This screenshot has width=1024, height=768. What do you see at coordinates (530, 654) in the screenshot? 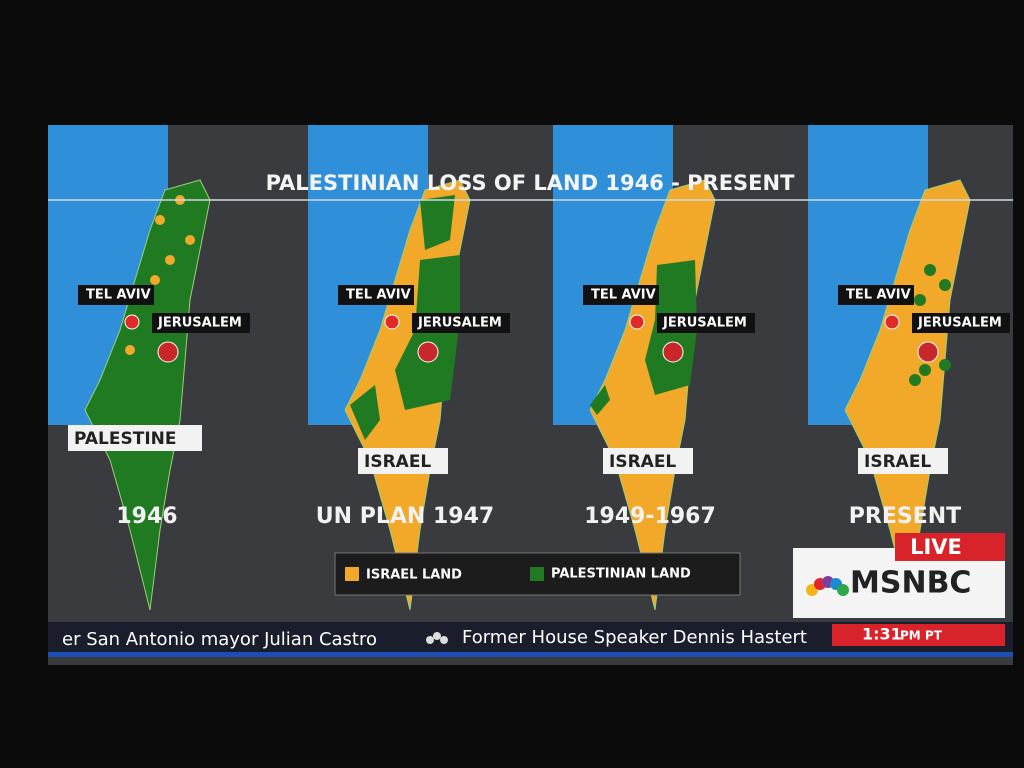
I see `ticker-rule` at bounding box center [530, 654].